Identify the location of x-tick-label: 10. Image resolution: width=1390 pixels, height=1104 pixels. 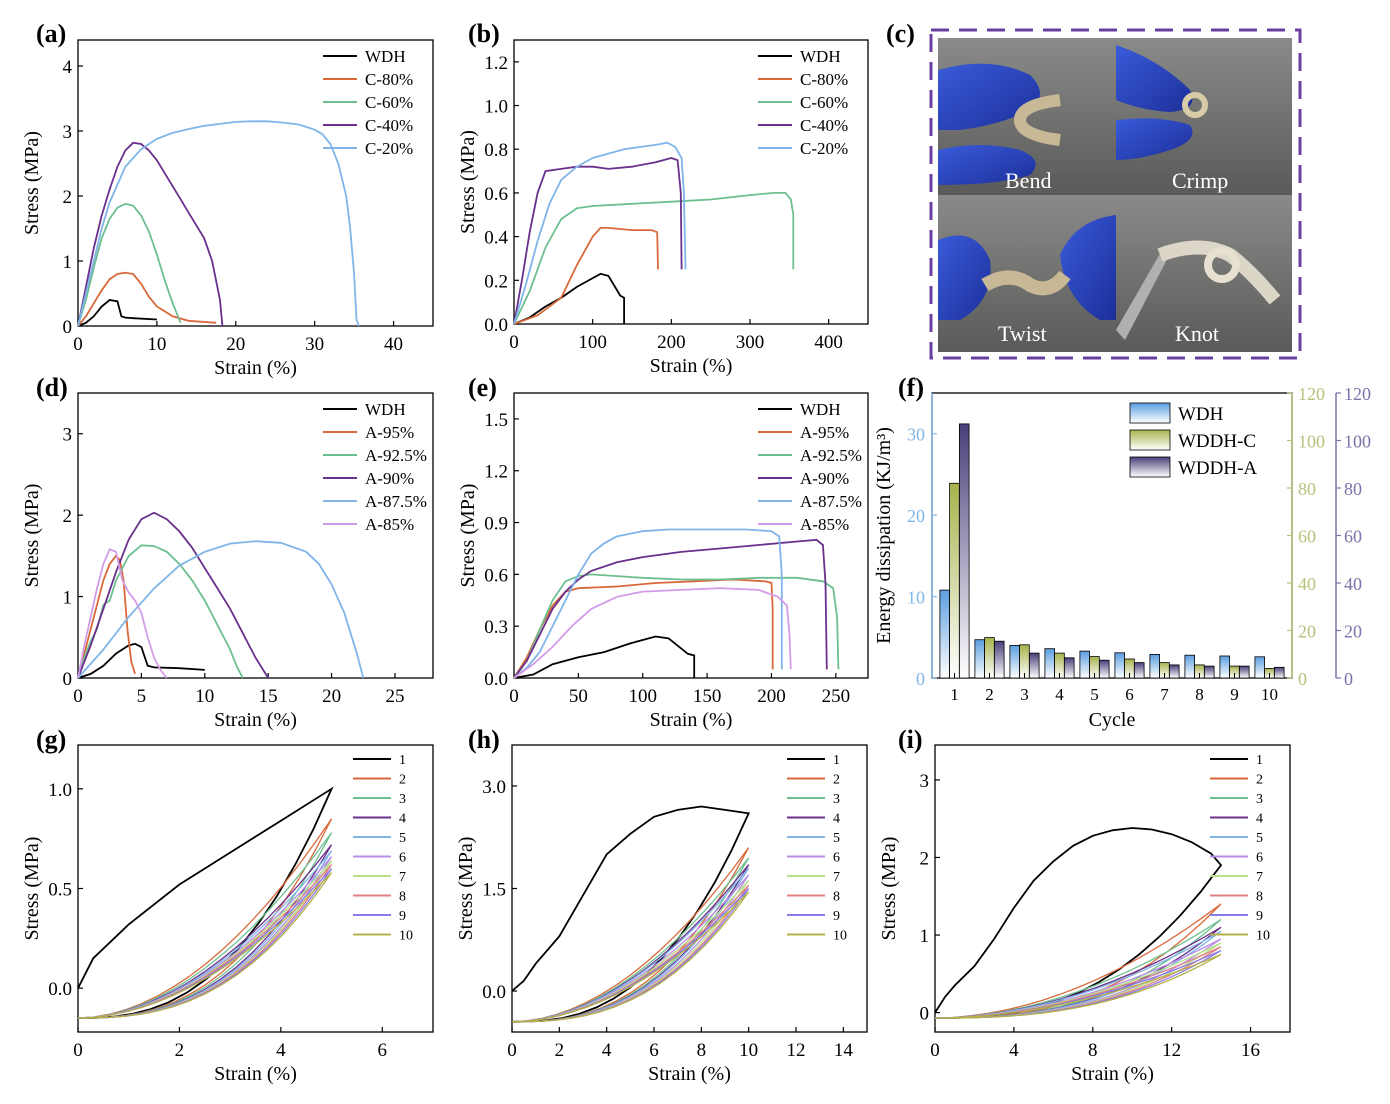
(156, 344).